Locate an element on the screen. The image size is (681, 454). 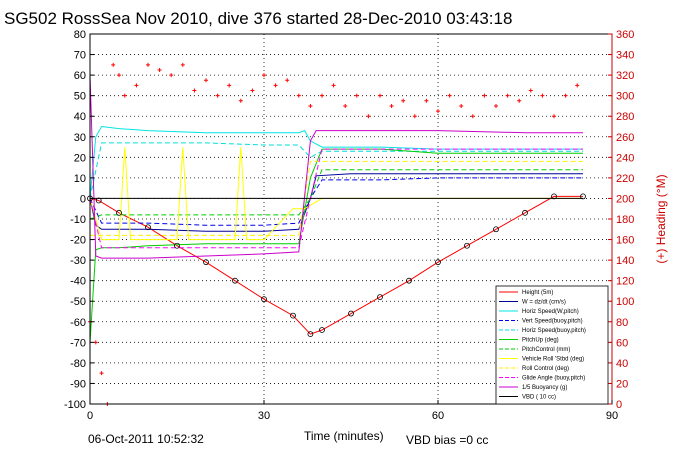
legend-entry: Roll Control (deg) is located at coordinates (545, 369).